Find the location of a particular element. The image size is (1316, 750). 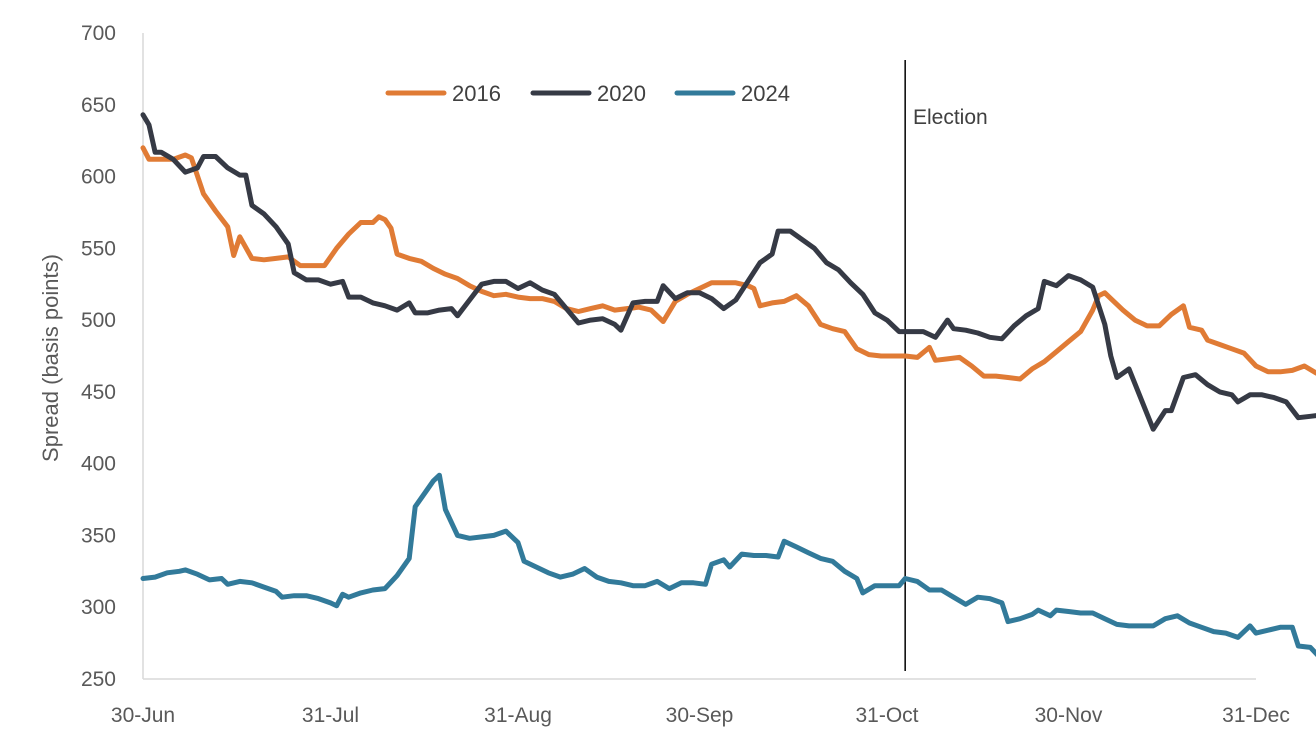

x-tick-label: 31-Oct is located at coordinates (887, 715).